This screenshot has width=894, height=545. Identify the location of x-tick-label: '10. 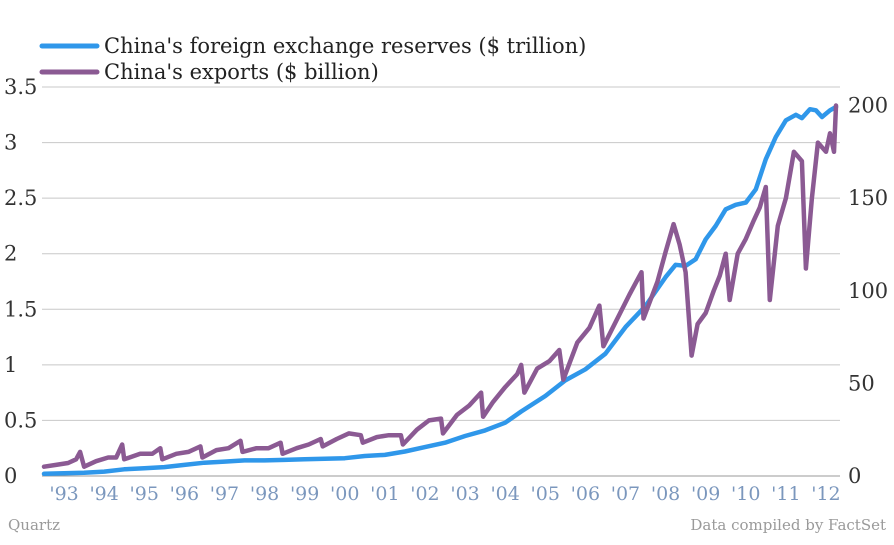
(745, 494).